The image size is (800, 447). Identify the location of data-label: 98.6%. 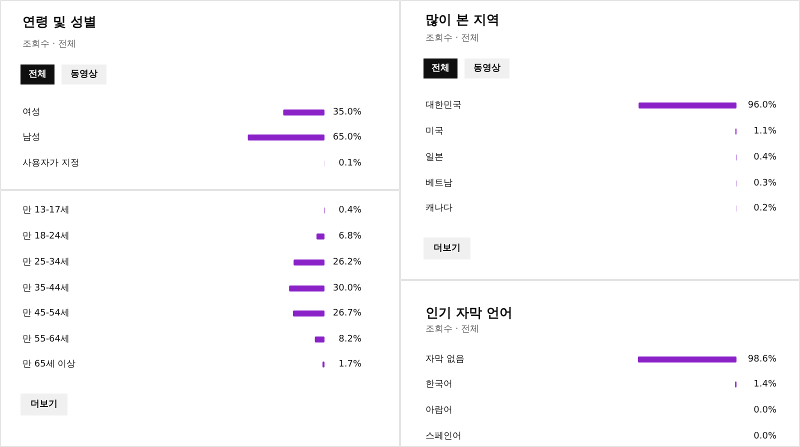
(762, 359).